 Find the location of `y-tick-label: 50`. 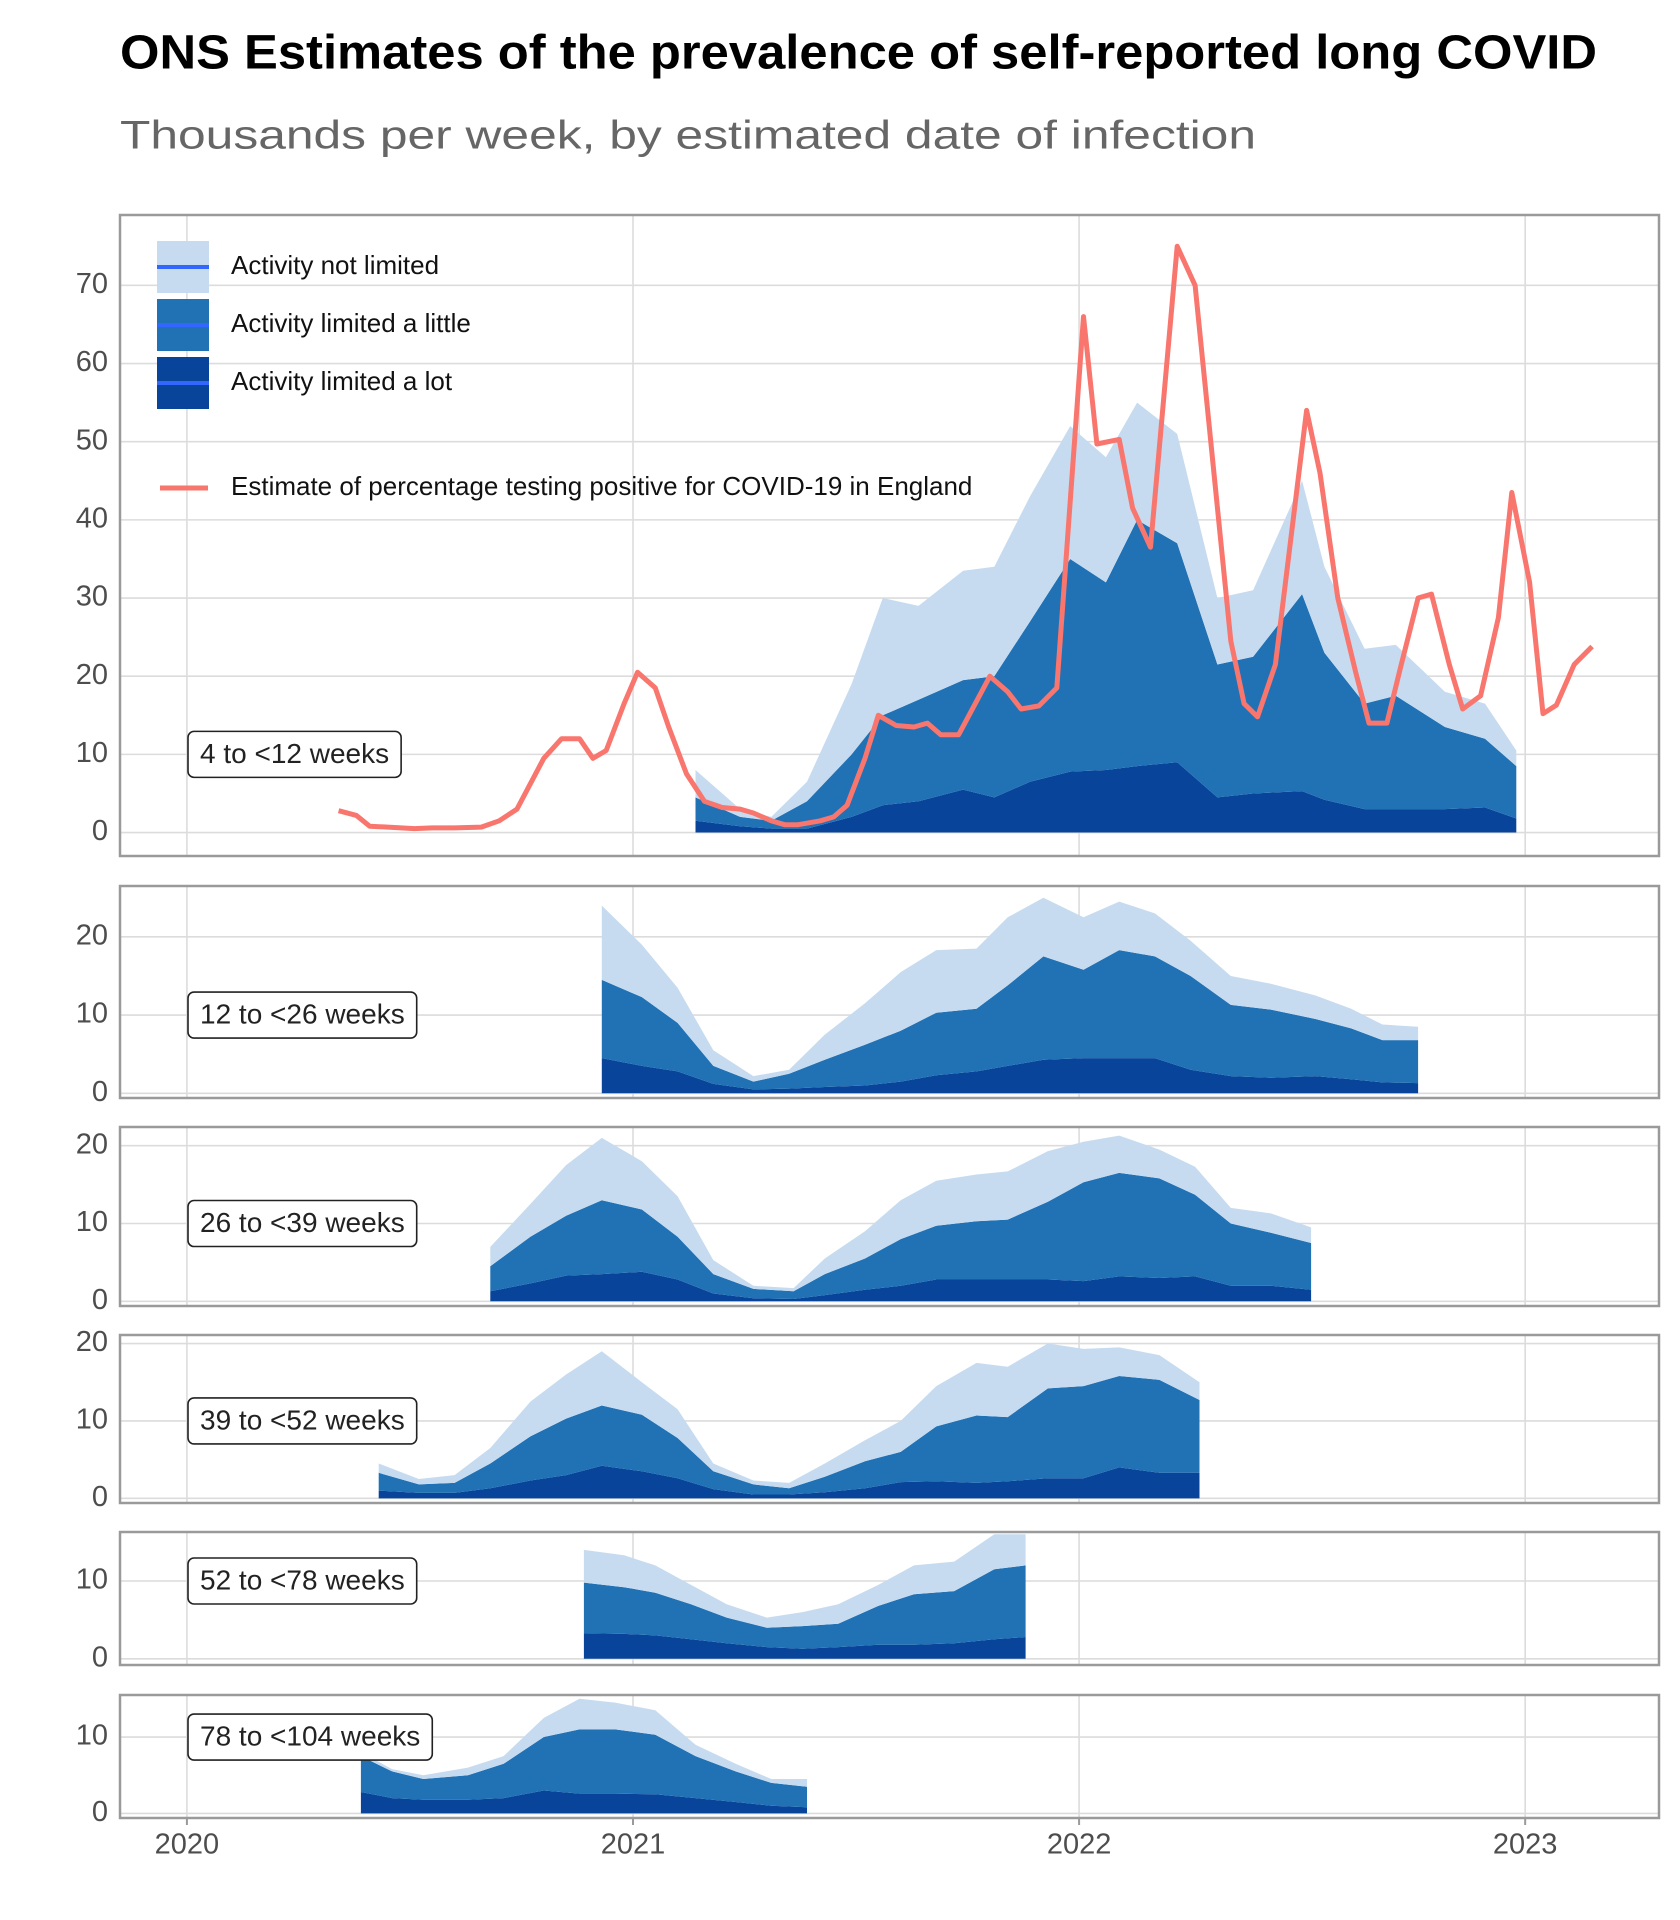

y-tick-label: 50 is located at coordinates (92, 440).